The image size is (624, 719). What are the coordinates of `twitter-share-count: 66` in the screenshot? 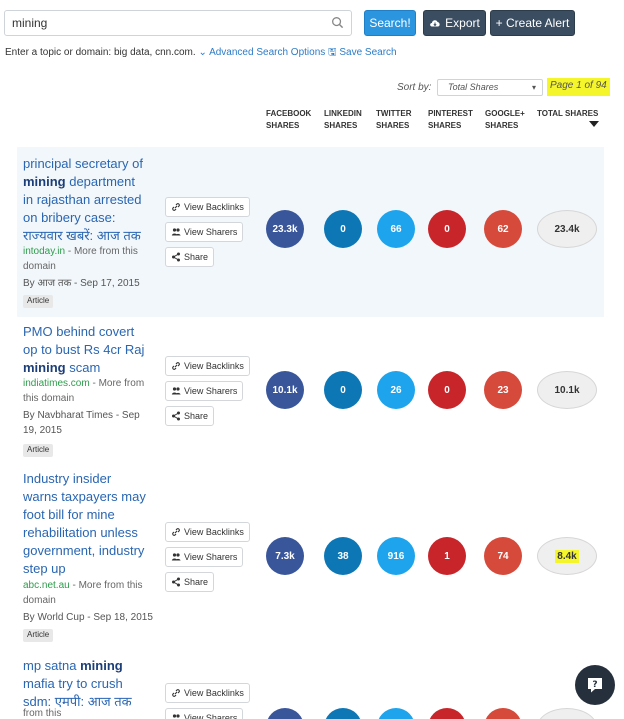 It's located at (396, 229).